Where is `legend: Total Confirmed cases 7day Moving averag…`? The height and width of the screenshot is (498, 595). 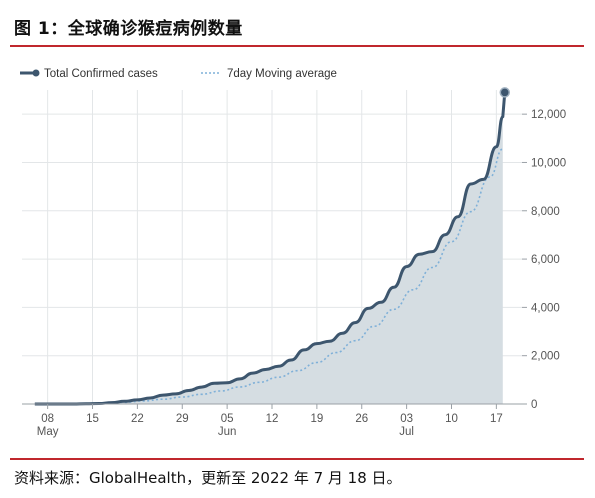
legend: Total Confirmed cases 7day Moving averag… is located at coordinates (178, 74).